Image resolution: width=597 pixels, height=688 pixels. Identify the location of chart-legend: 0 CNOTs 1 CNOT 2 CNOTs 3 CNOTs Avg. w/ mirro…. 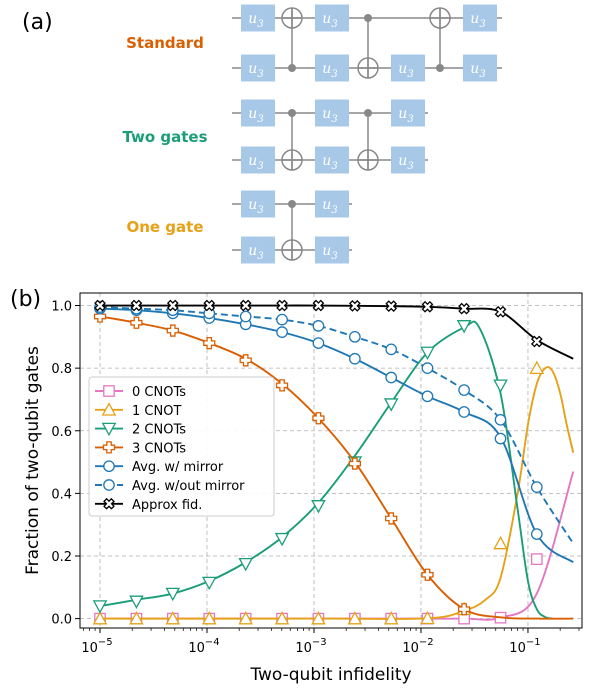
(181, 446).